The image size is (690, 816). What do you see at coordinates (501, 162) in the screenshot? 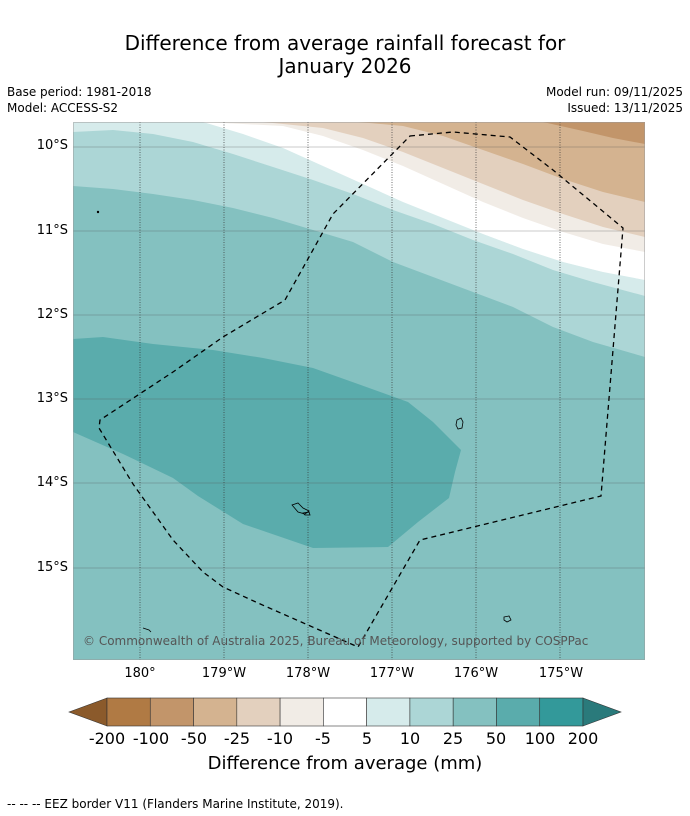
I see `band-minus25` at bounding box center [501, 162].